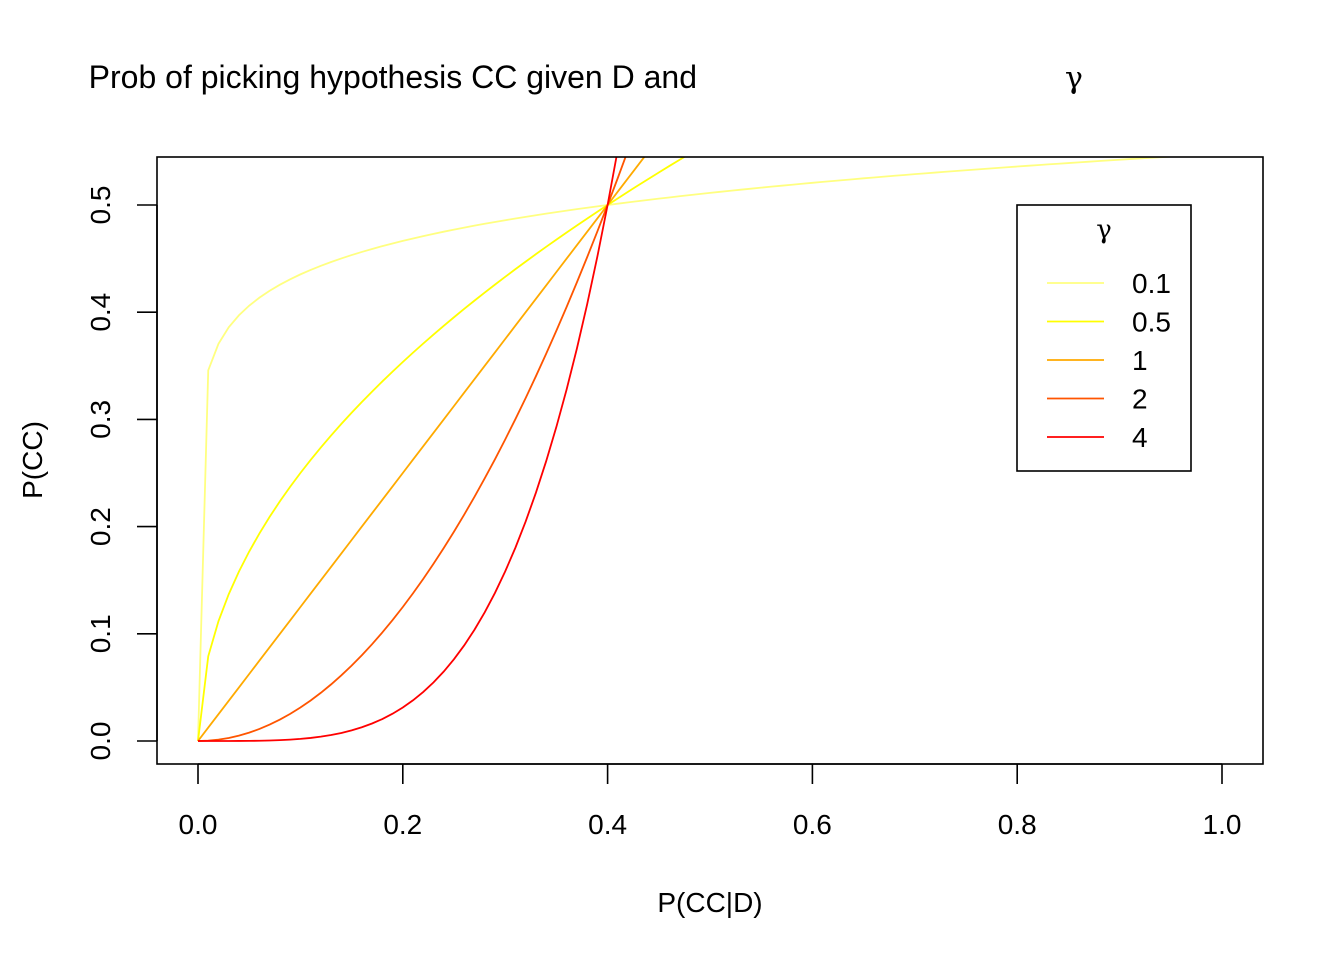 This screenshot has height=960, width=1344. Describe the element at coordinates (710, 801) in the screenshot. I see `x-axis: 0.0 0.2 0.4 0.6 0.8 1.0` at that location.